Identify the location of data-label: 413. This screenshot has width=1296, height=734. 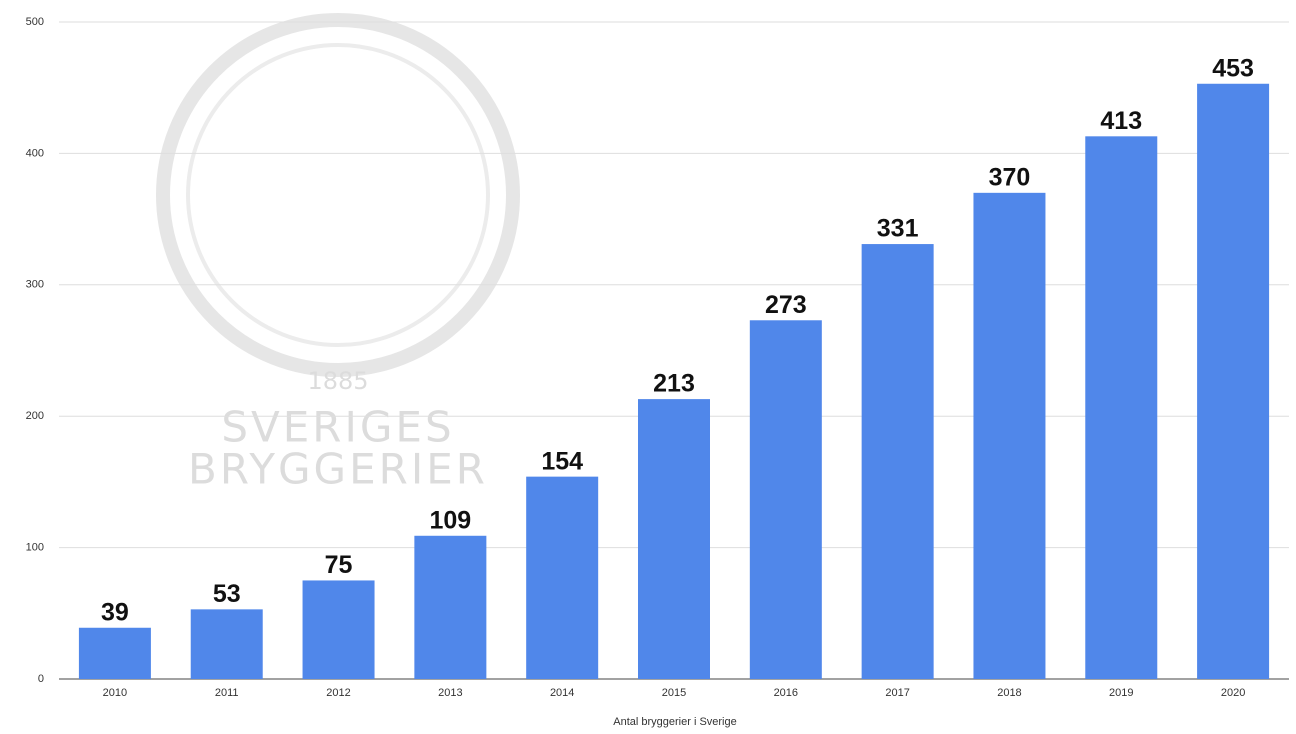
(1121, 121).